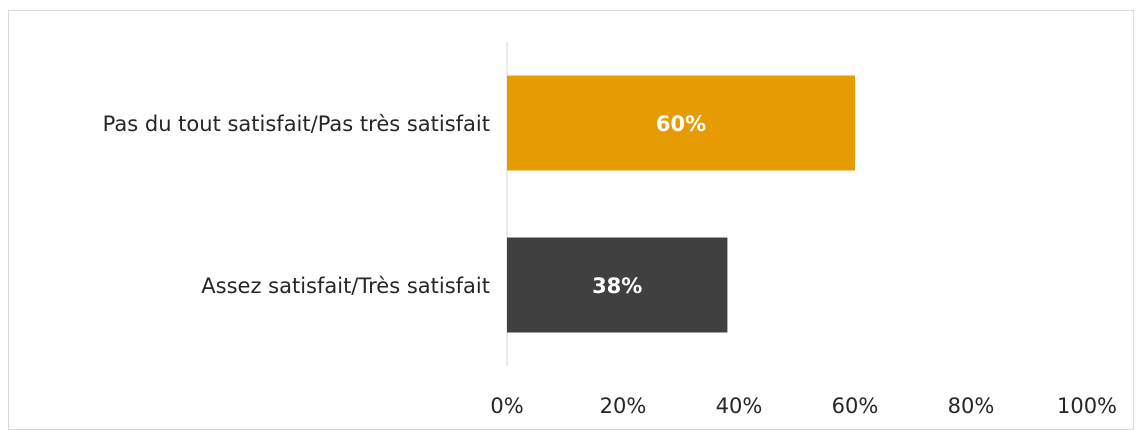 This screenshot has height=430, width=1141. What do you see at coordinates (296, 124) in the screenshot?
I see `category-label-1: Pas du tout satisfait/Pas très satisfait` at bounding box center [296, 124].